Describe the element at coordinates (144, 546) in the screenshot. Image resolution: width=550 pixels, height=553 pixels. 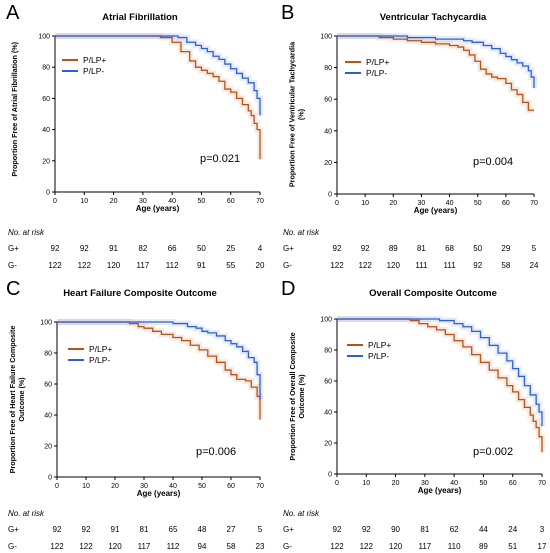
I see `risk-count: 117` at that location.